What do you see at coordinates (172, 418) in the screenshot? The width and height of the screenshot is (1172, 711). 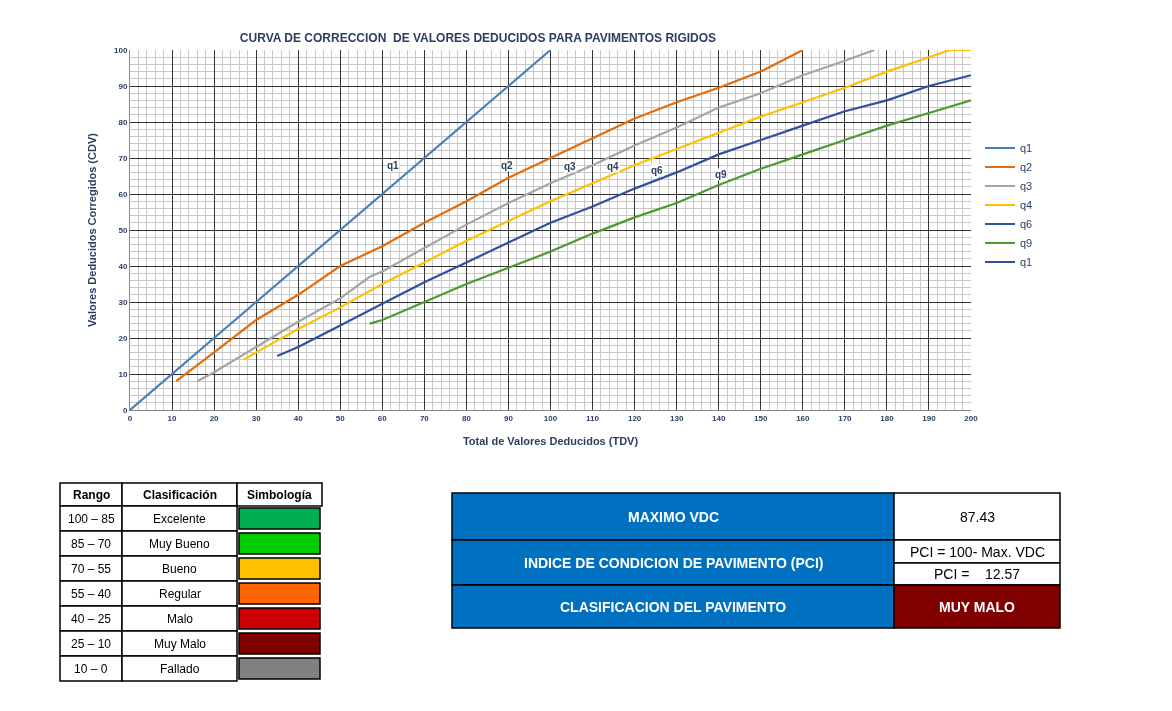 I see `x-tick-label: 10` at bounding box center [172, 418].